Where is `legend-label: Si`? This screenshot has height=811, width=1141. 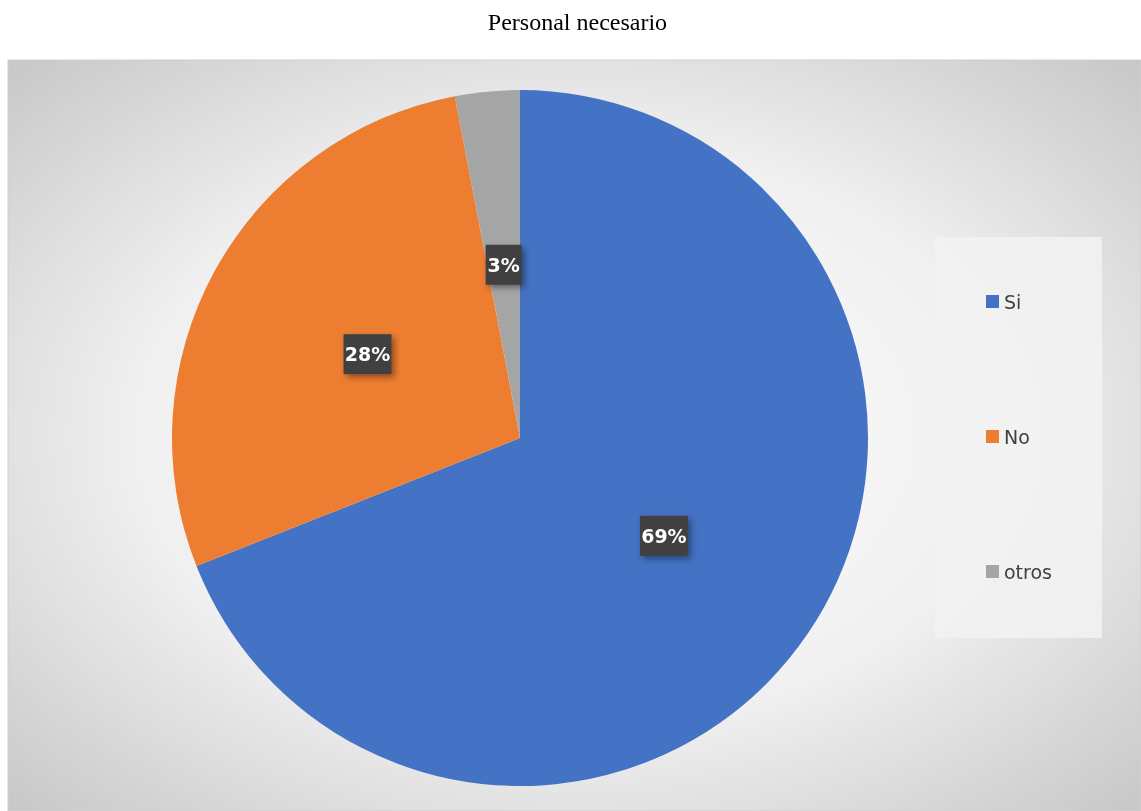 legend-label: Si is located at coordinates (1013, 302).